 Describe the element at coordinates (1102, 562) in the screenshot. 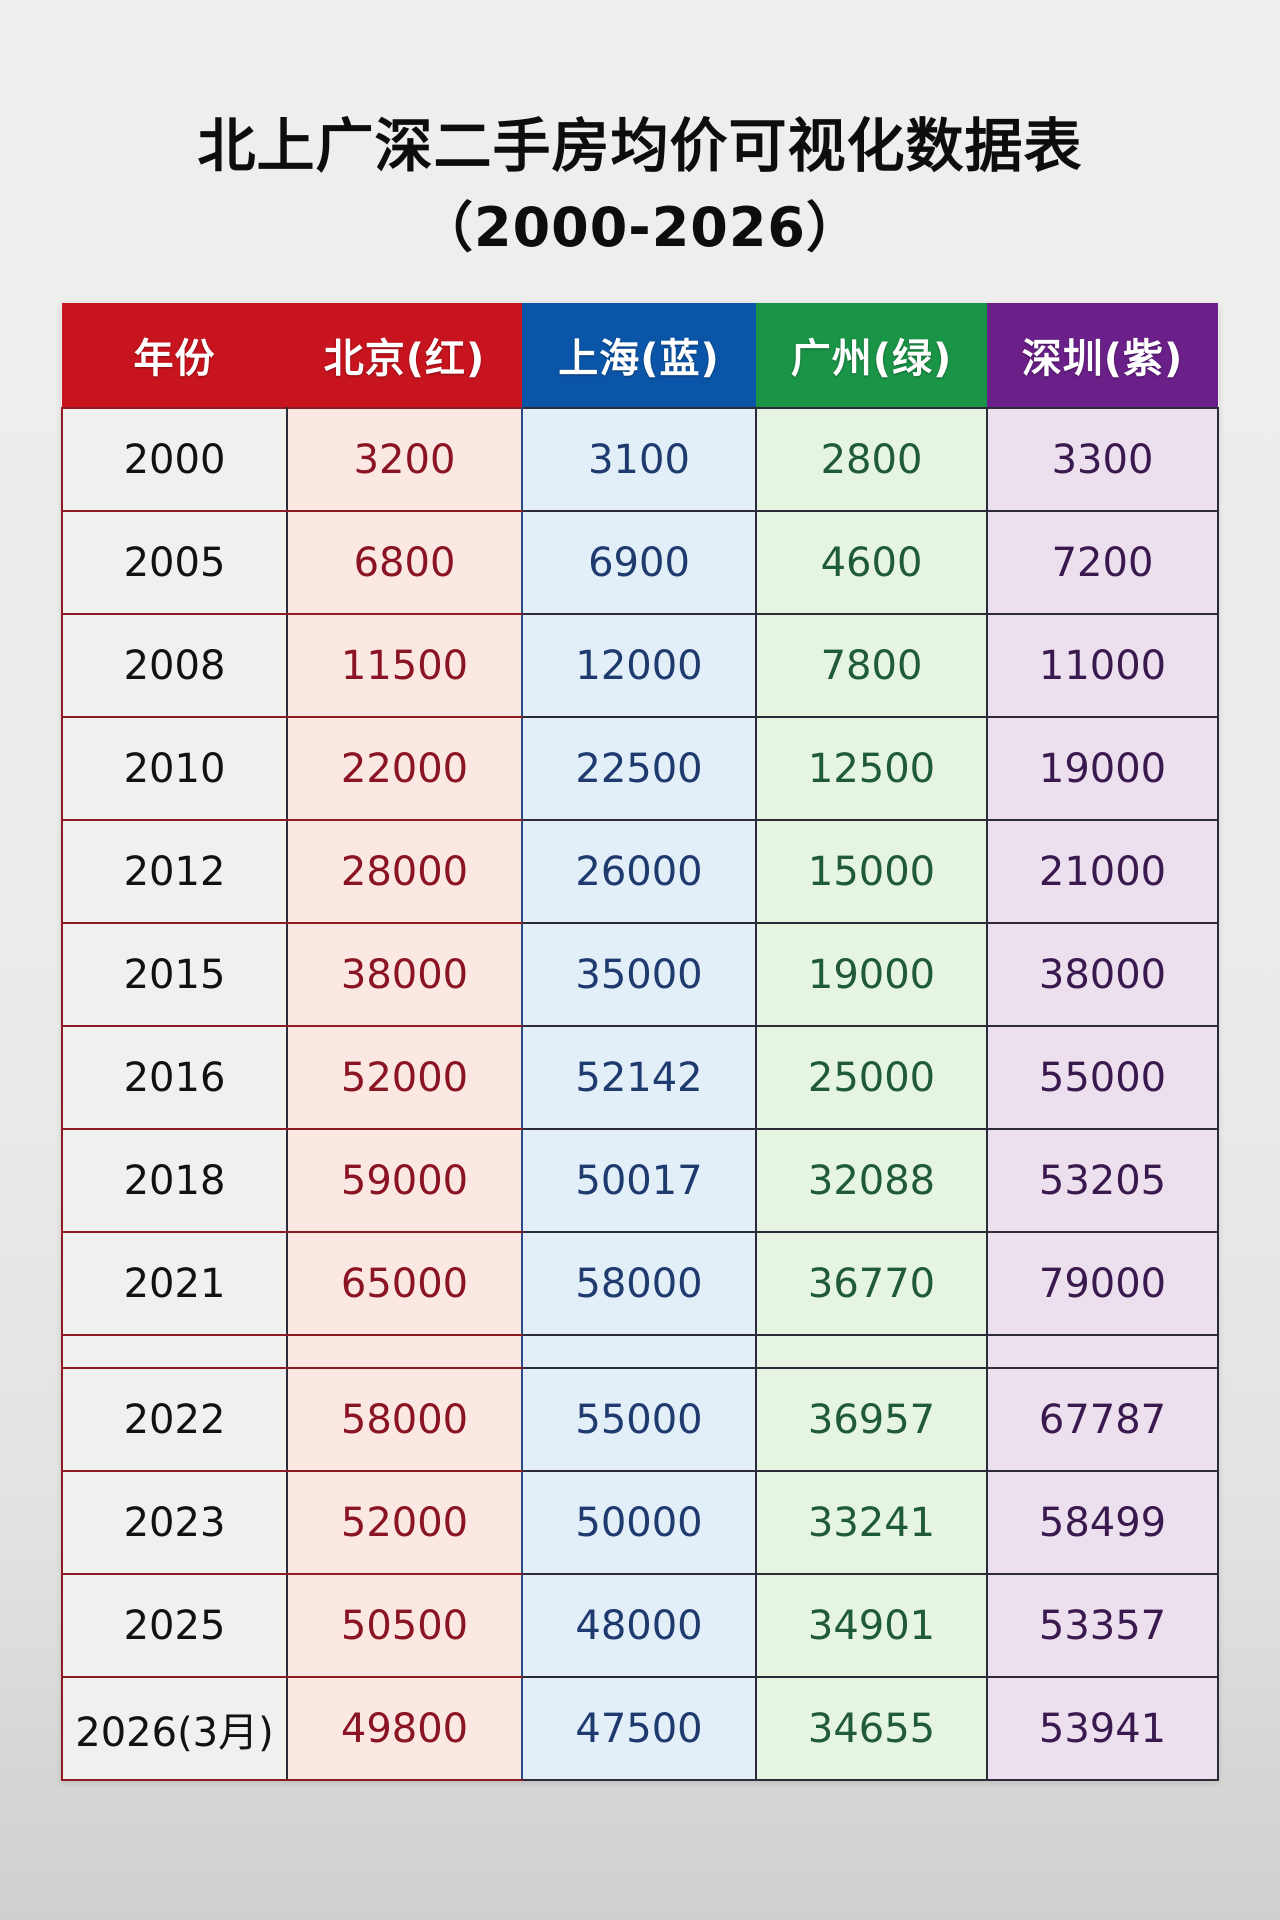

I see `cell-shenzhen: 7200` at that location.